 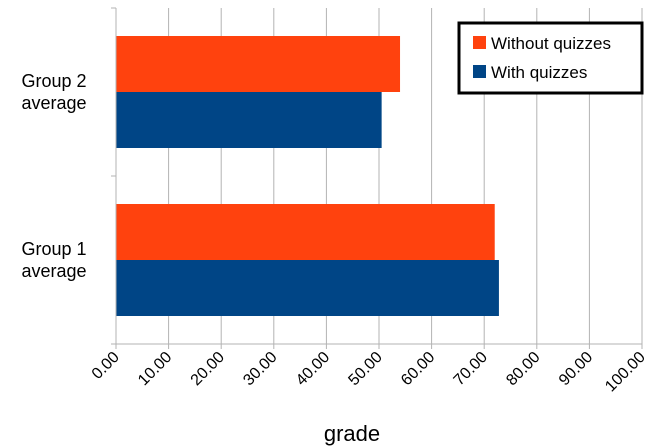 What do you see at coordinates (313, 369) in the screenshot?
I see `x-tick-label: 40.00` at bounding box center [313, 369].